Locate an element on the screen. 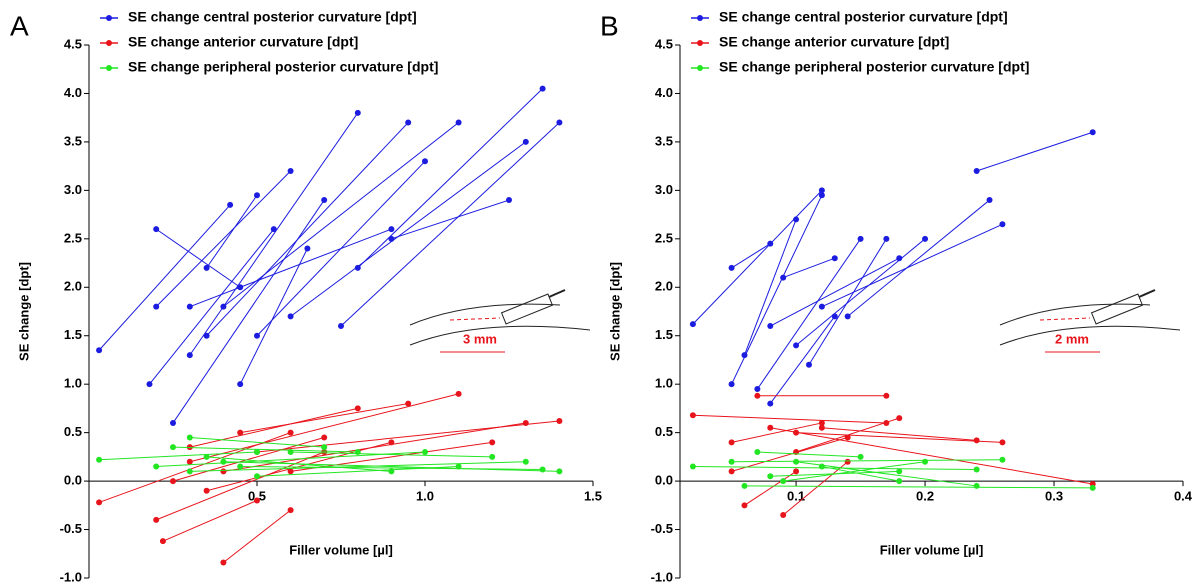  y-tick-label: 3.5 is located at coordinates (664, 140).